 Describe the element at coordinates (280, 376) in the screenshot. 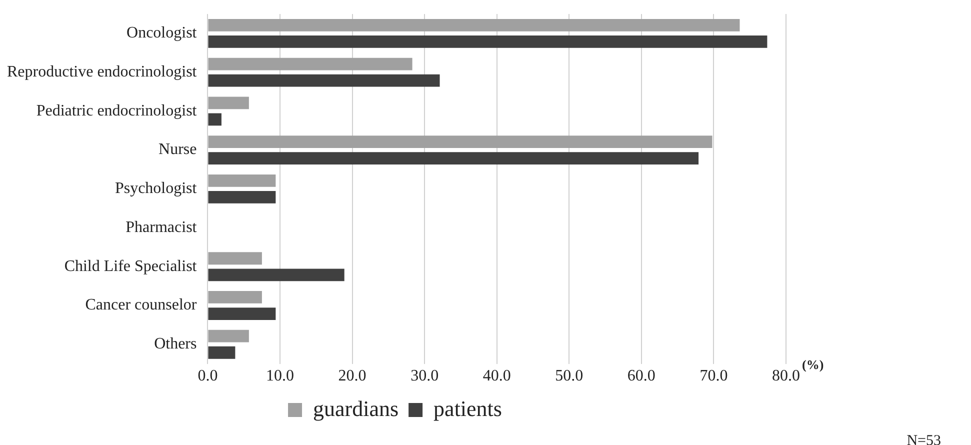

I see `x-tick-label: 10.0` at that location.